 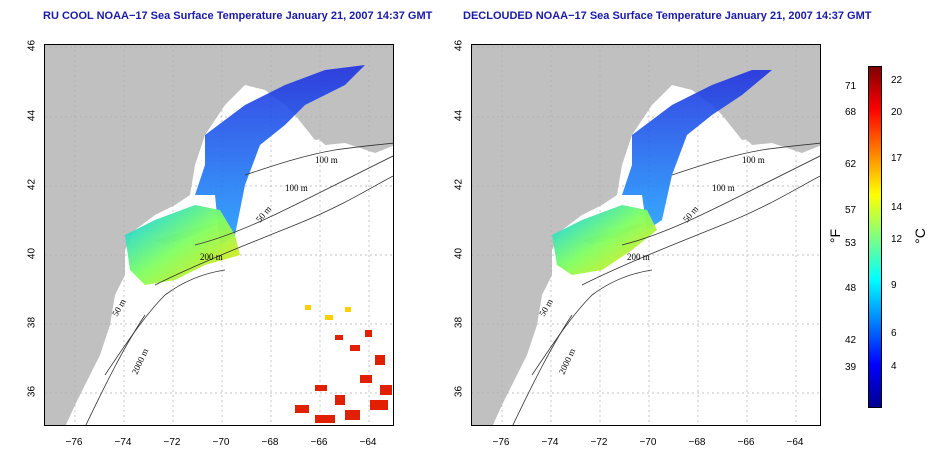 What do you see at coordinates (894, 333) in the screenshot?
I see `colorbar-c-tick: 6` at bounding box center [894, 333].